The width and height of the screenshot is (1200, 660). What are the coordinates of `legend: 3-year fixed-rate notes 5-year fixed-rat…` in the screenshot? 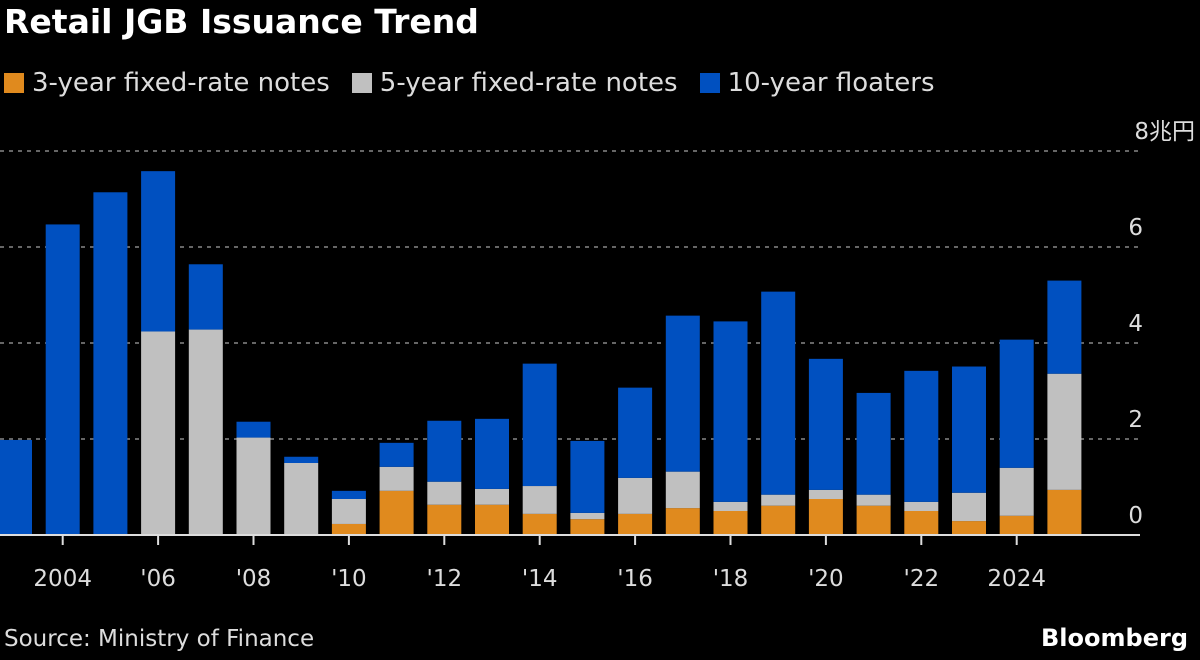 It's located at (469, 83).